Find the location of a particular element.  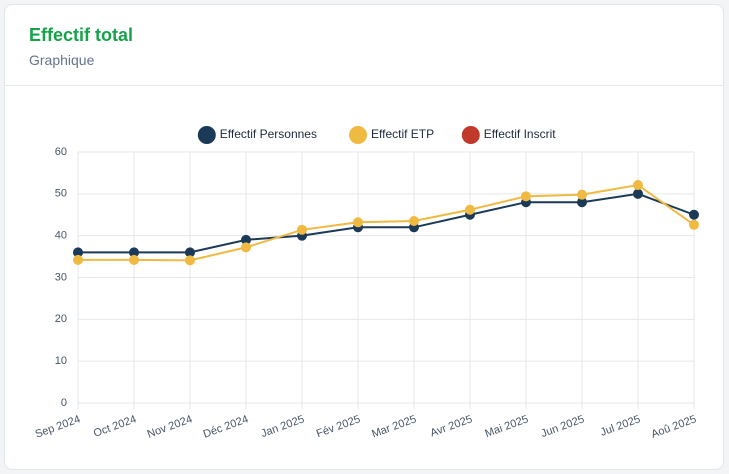

y-tick-label: 50 is located at coordinates (61, 194).